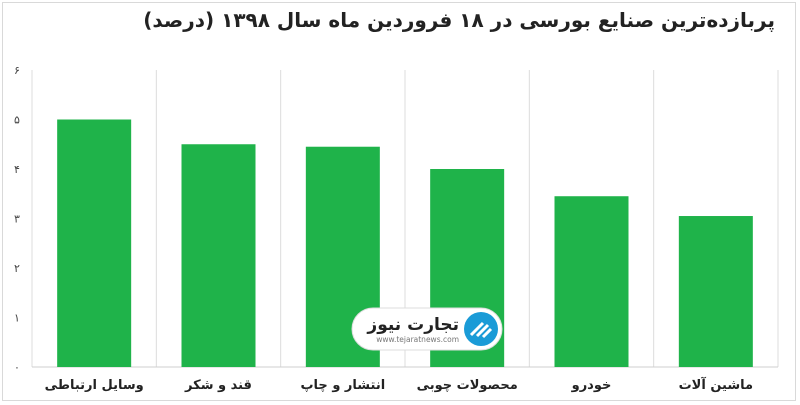  Describe the element at coordinates (218, 385) in the screenshot. I see `category-label: قند و شکر` at that location.